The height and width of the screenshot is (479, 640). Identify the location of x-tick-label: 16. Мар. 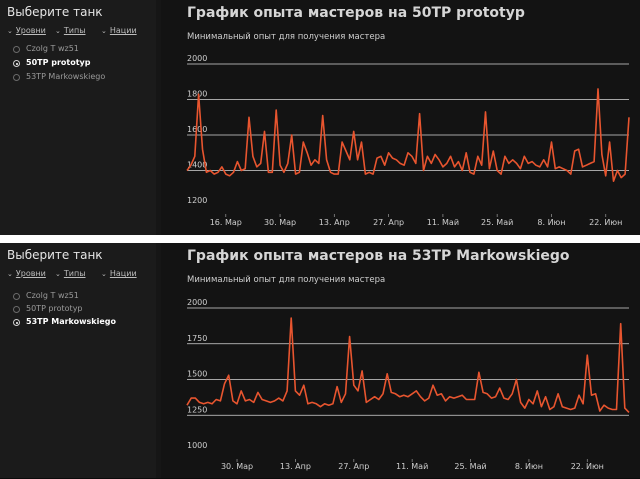
(226, 222).